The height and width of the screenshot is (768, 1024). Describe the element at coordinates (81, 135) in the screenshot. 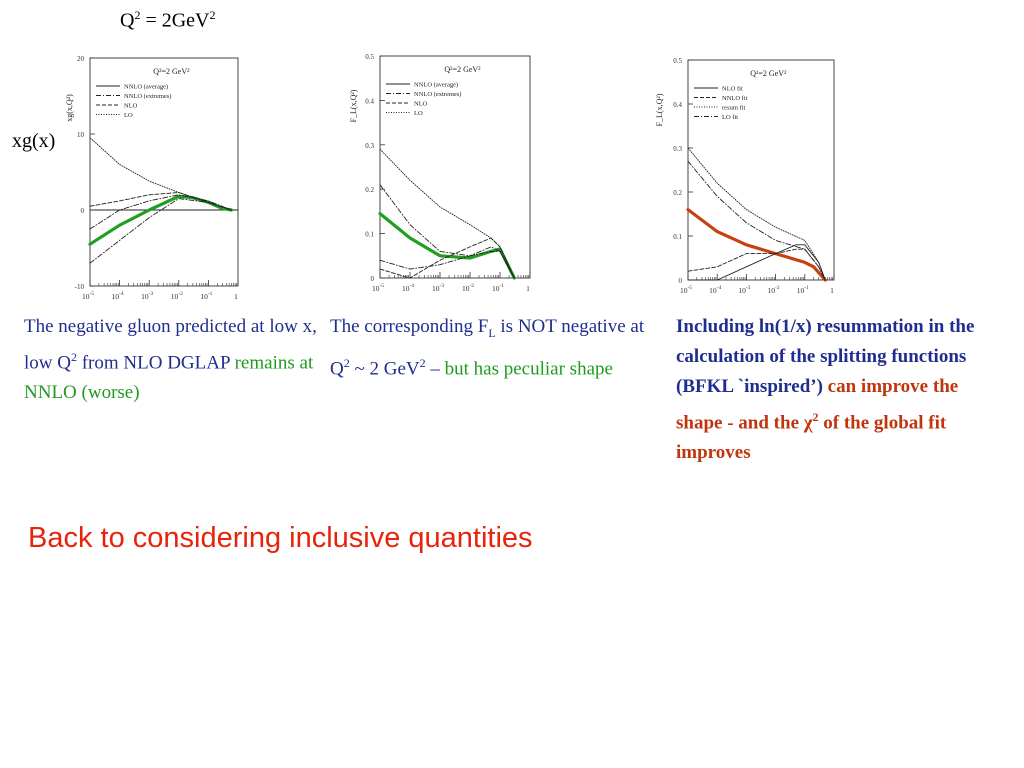

I see `y-tick-label: 10` at that location.